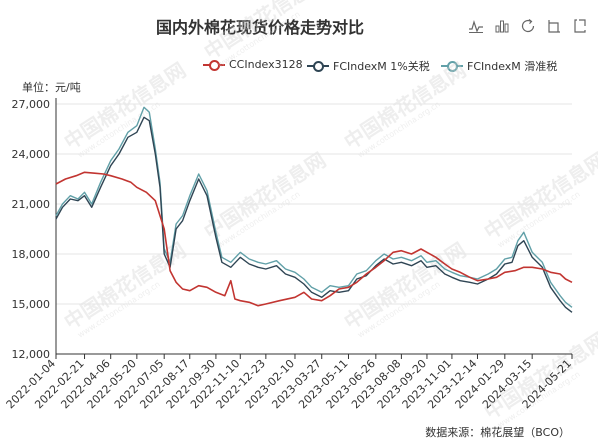  Describe the element at coordinates (31, 304) in the screenshot. I see `y-tick-label: 15,000` at that location.